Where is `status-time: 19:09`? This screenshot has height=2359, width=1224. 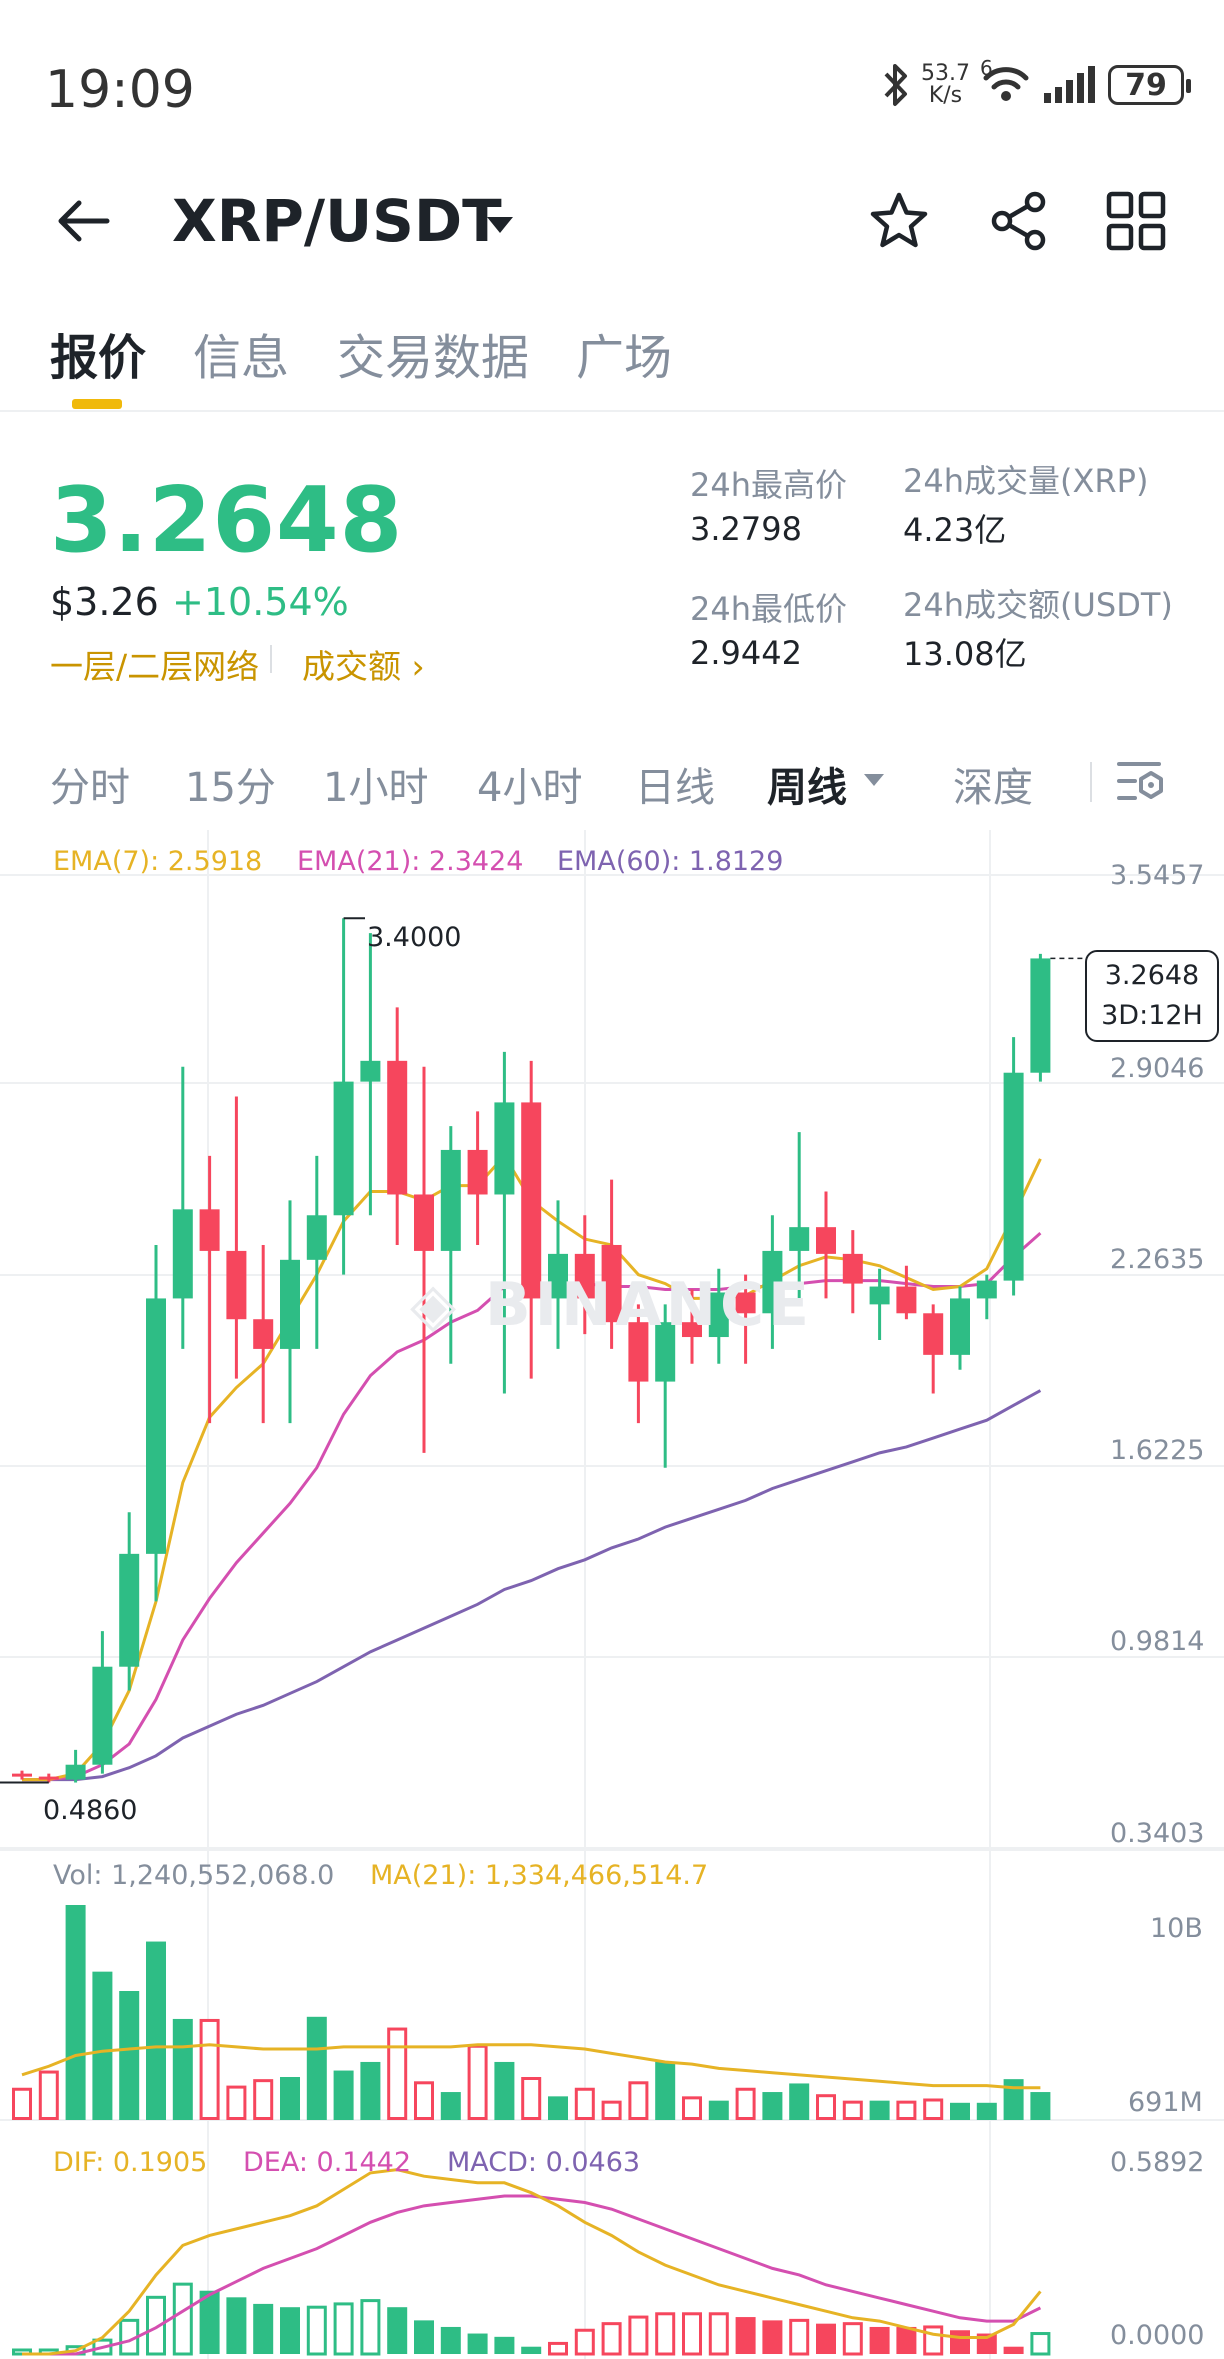
status-time: 19:09 is located at coordinates (120, 90).